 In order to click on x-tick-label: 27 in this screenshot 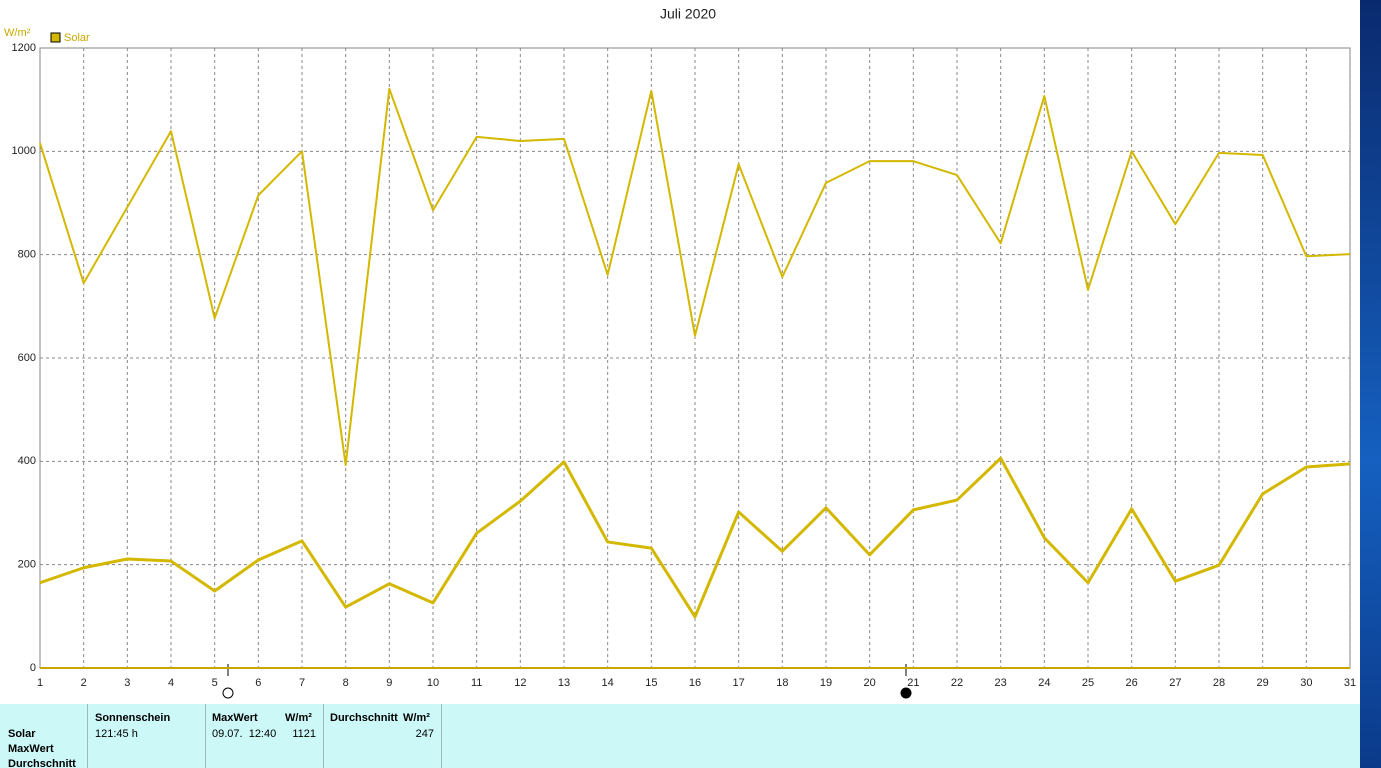, I will do `click(1175, 683)`.